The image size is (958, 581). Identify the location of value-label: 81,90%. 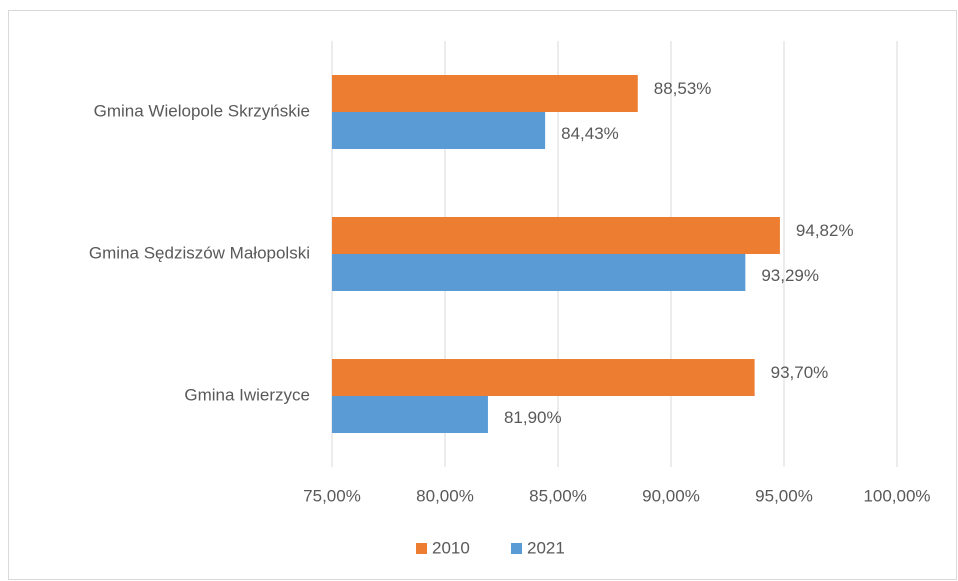
(533, 417).